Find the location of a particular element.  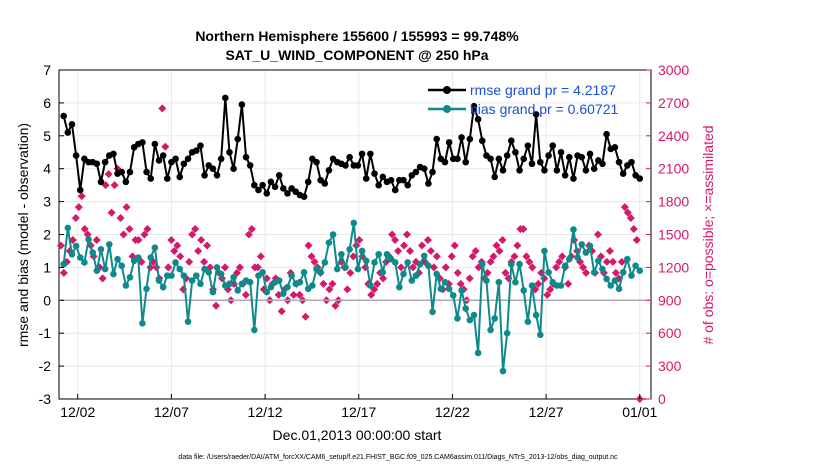

legend-rmse-marker is located at coordinates (447, 90).